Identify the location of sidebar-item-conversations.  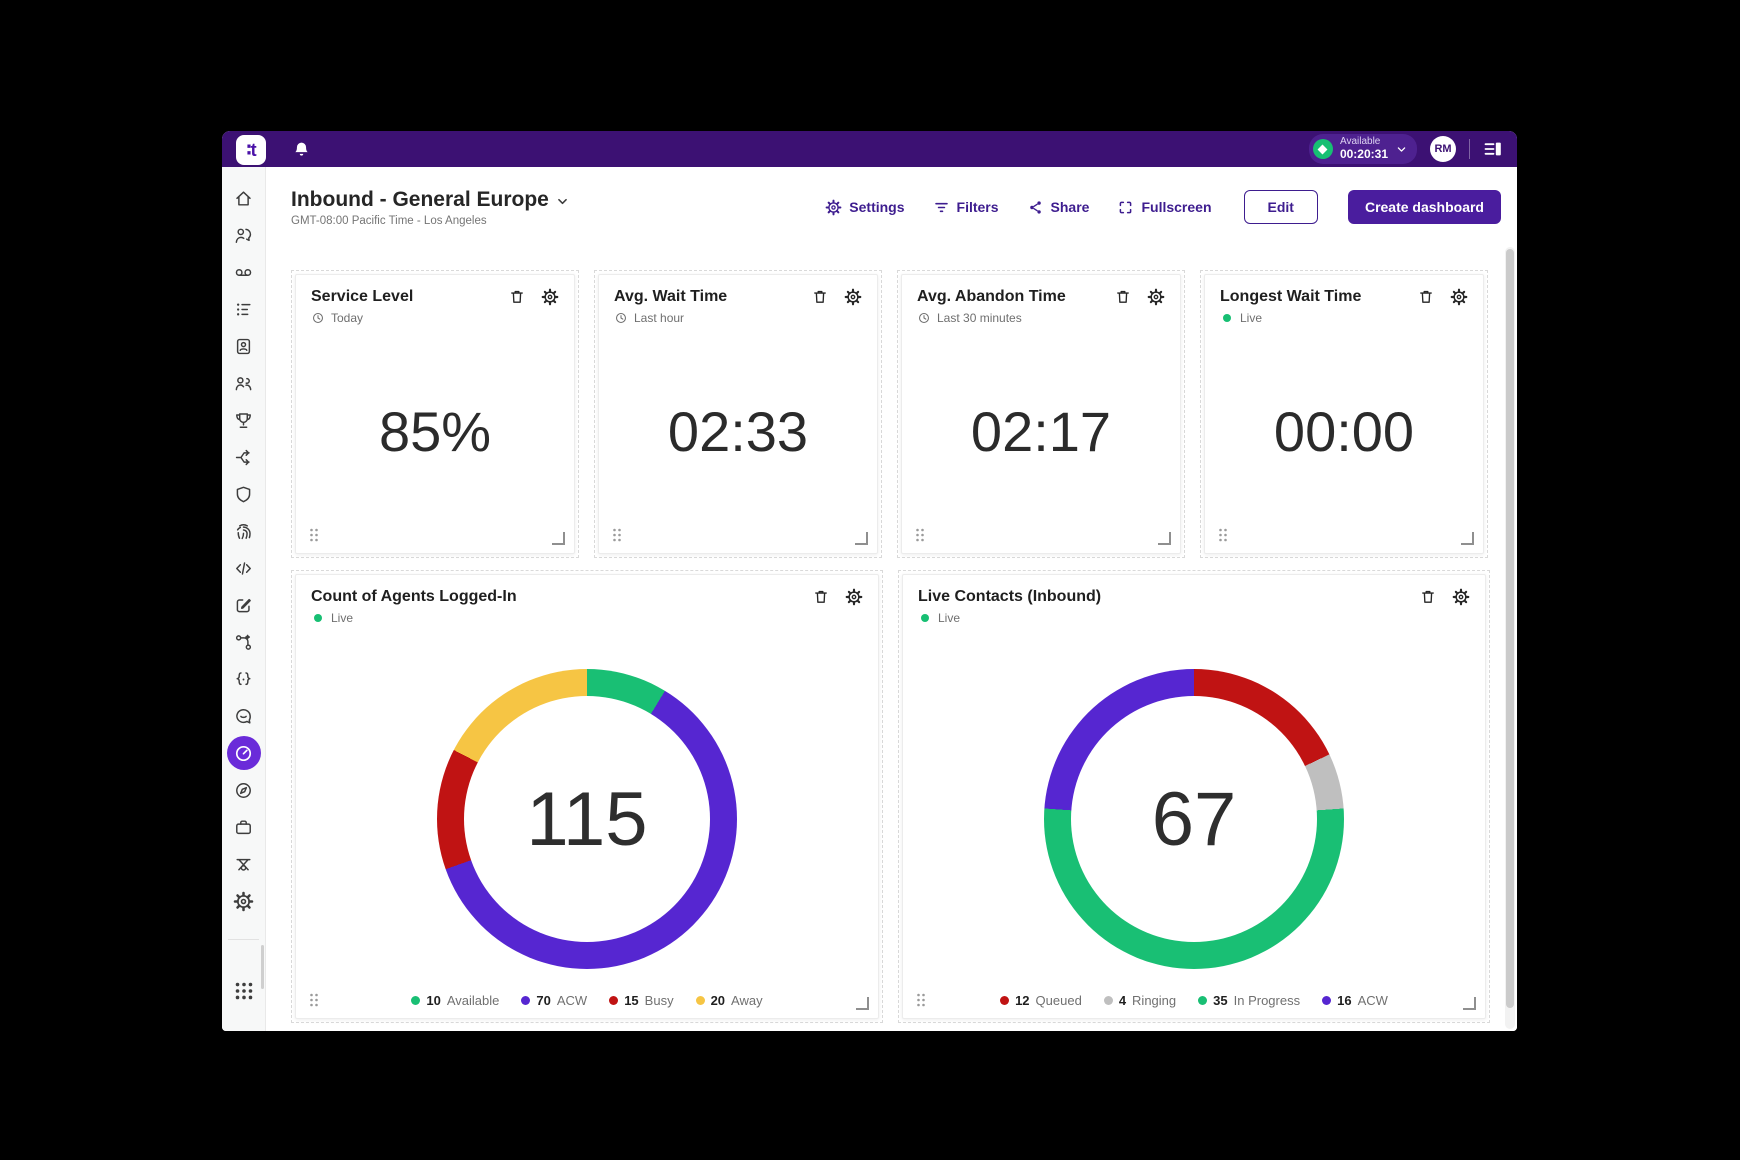
(244, 235).